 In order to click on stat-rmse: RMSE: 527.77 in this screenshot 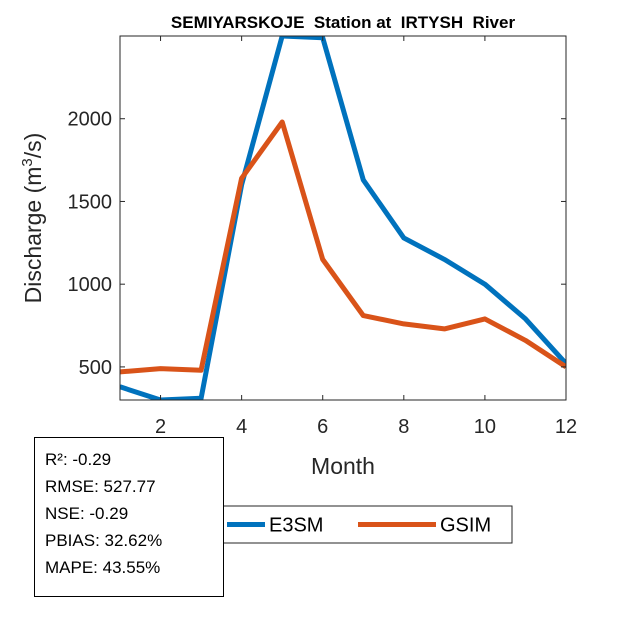, I will do `click(100, 486)`.